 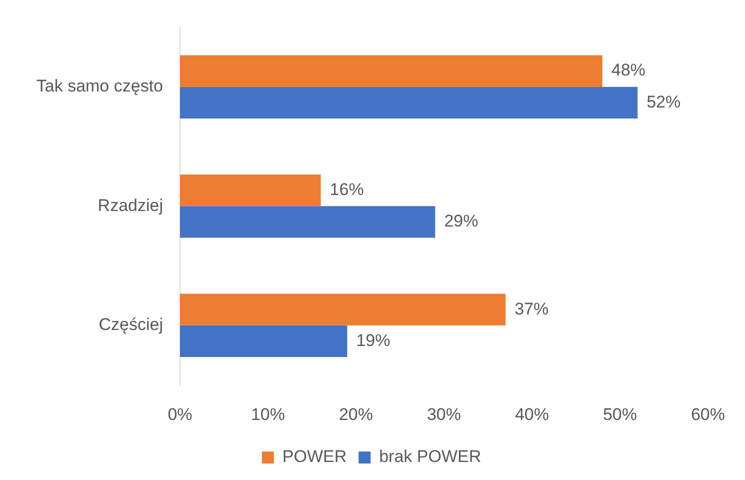 What do you see at coordinates (347, 189) in the screenshot?
I see `data-label: 16%` at bounding box center [347, 189].